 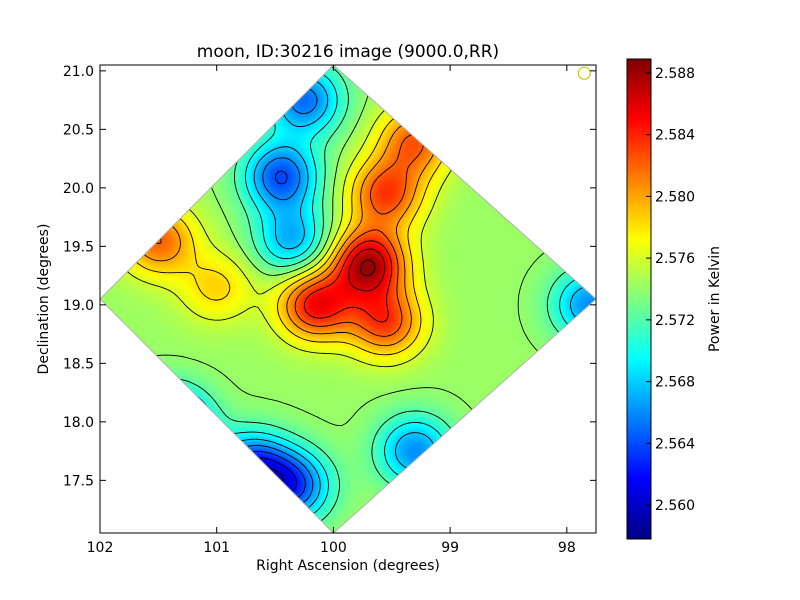 What do you see at coordinates (584, 73) in the screenshot?
I see `marker-circle` at bounding box center [584, 73].